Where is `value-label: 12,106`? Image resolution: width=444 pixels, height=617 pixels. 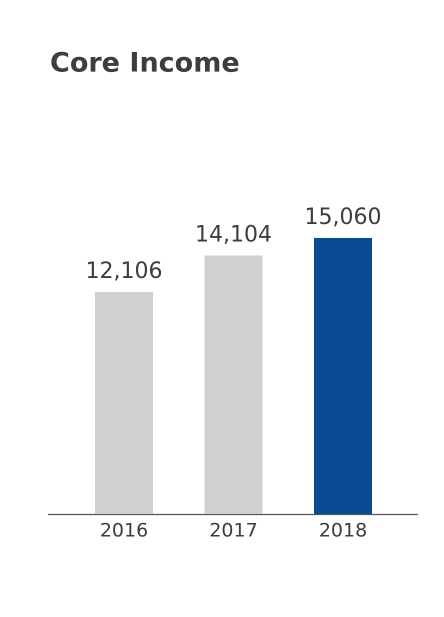 value-label: 12,106 is located at coordinates (124, 271).